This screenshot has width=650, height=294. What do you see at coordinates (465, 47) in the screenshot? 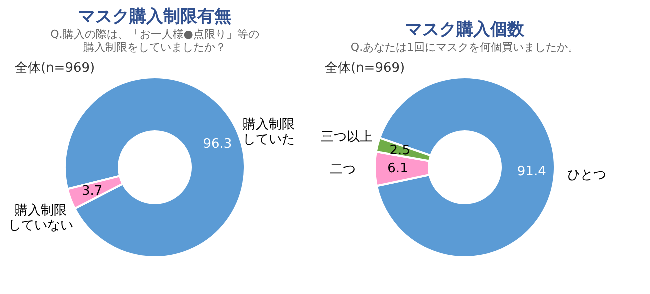
I see `chart-subtitle: Q.あなたは1回にマスクを何個買いましたか。` at bounding box center [465, 47].